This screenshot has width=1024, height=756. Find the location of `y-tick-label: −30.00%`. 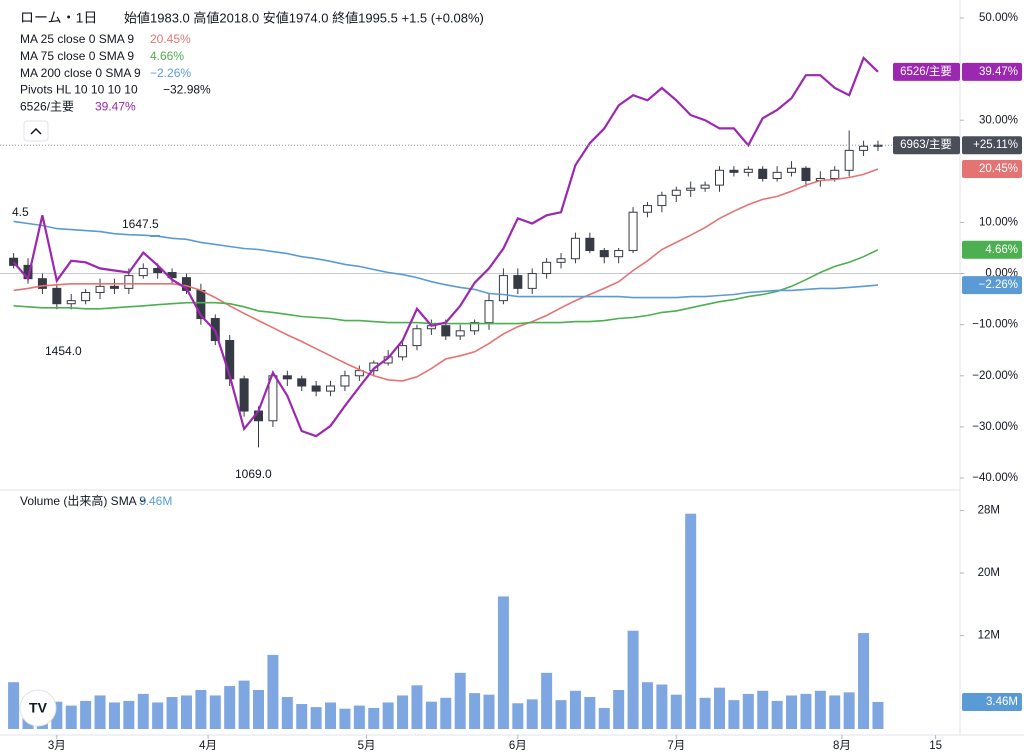

y-tick-label: −30.00% is located at coordinates (995, 427).